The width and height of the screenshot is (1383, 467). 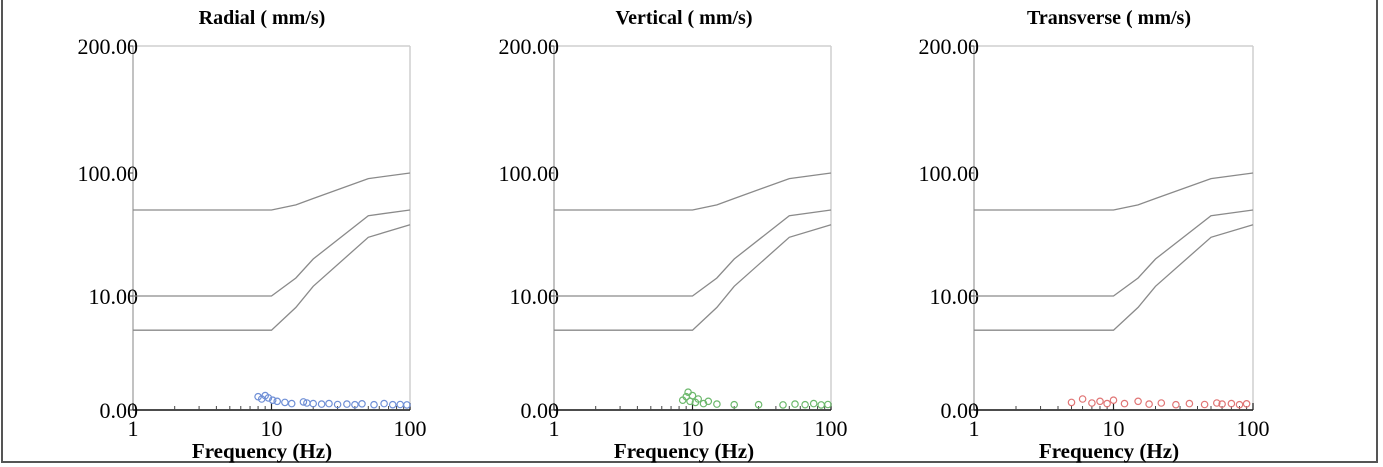 What do you see at coordinates (684, 18) in the screenshot?
I see `chart-title: Vertical ( mm/s)` at bounding box center [684, 18].